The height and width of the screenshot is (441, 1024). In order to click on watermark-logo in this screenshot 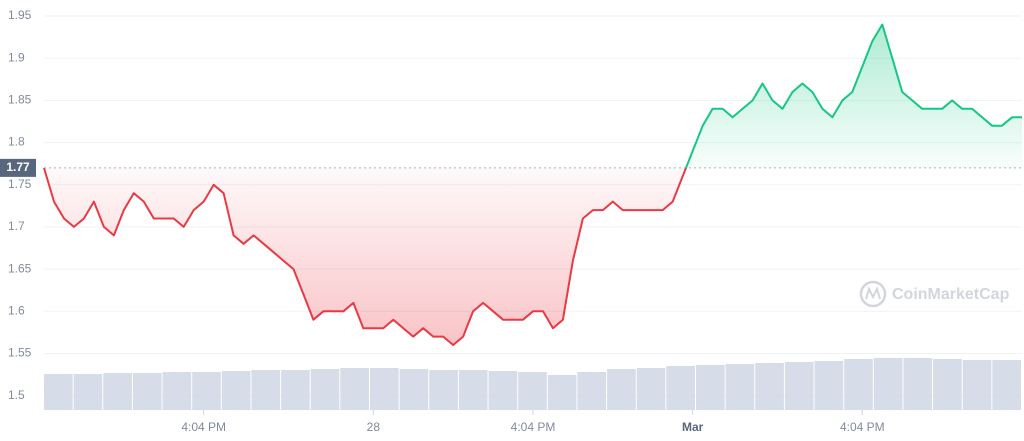, I will do `click(873, 294)`.